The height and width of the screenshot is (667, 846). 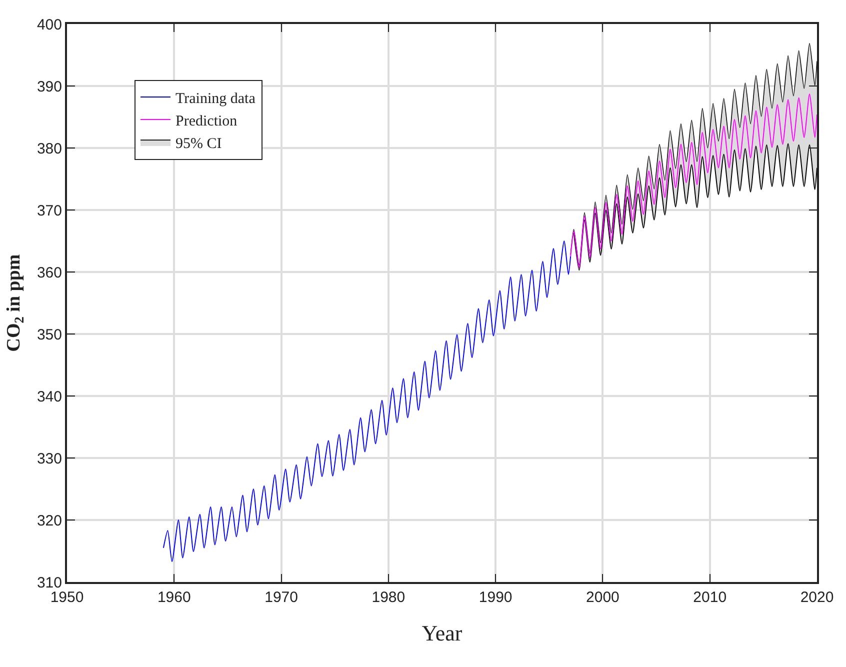 What do you see at coordinates (495, 597) in the screenshot?
I see `x-tick-label: 1990` at bounding box center [495, 597].